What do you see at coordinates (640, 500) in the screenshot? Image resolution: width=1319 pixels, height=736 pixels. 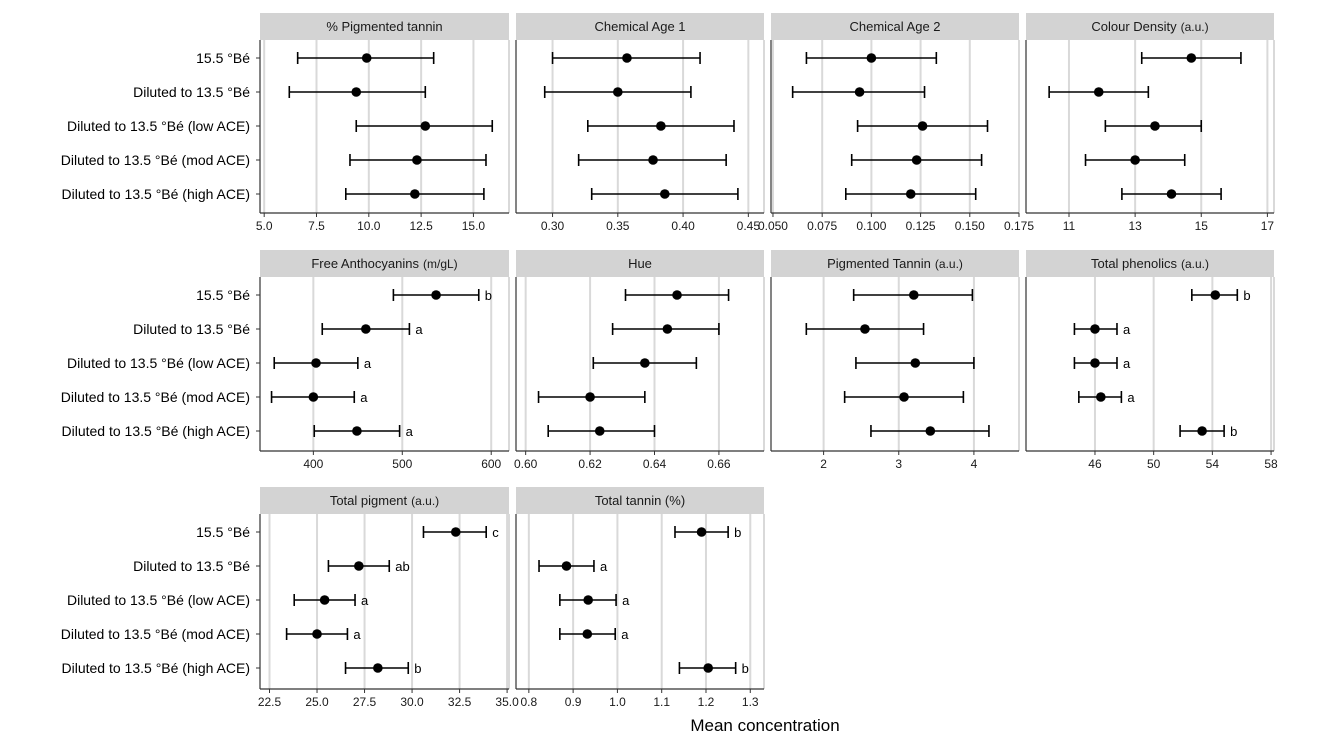 I see `facet-title: Total tannin (%)` at bounding box center [640, 500].